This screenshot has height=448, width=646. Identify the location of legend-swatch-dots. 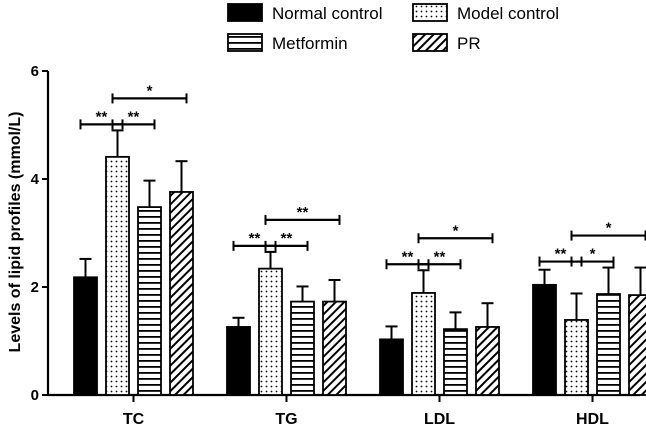
(430, 12).